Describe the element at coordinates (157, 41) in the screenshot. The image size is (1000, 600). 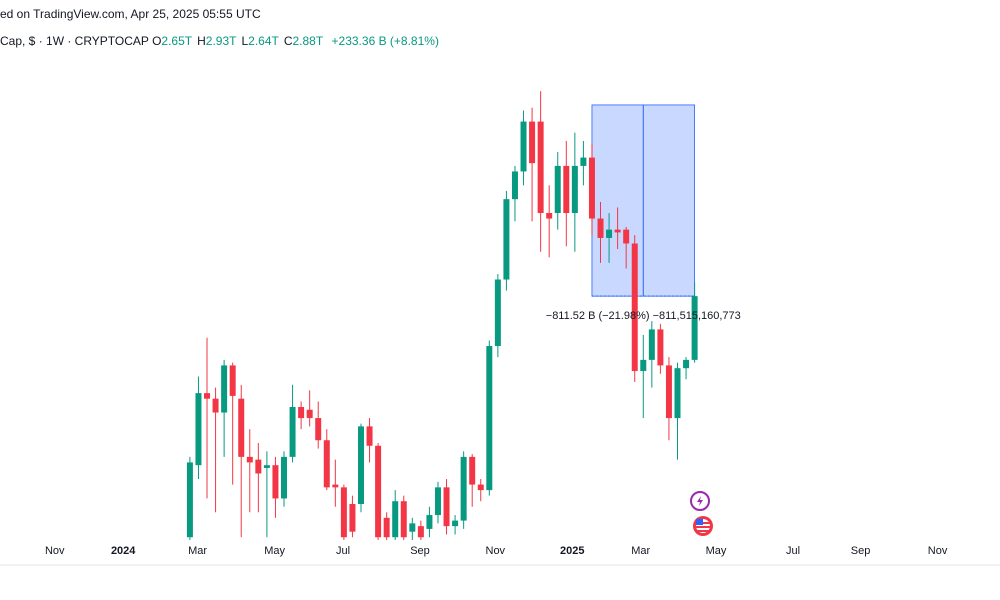
I see `ohlc-key: O` at that location.